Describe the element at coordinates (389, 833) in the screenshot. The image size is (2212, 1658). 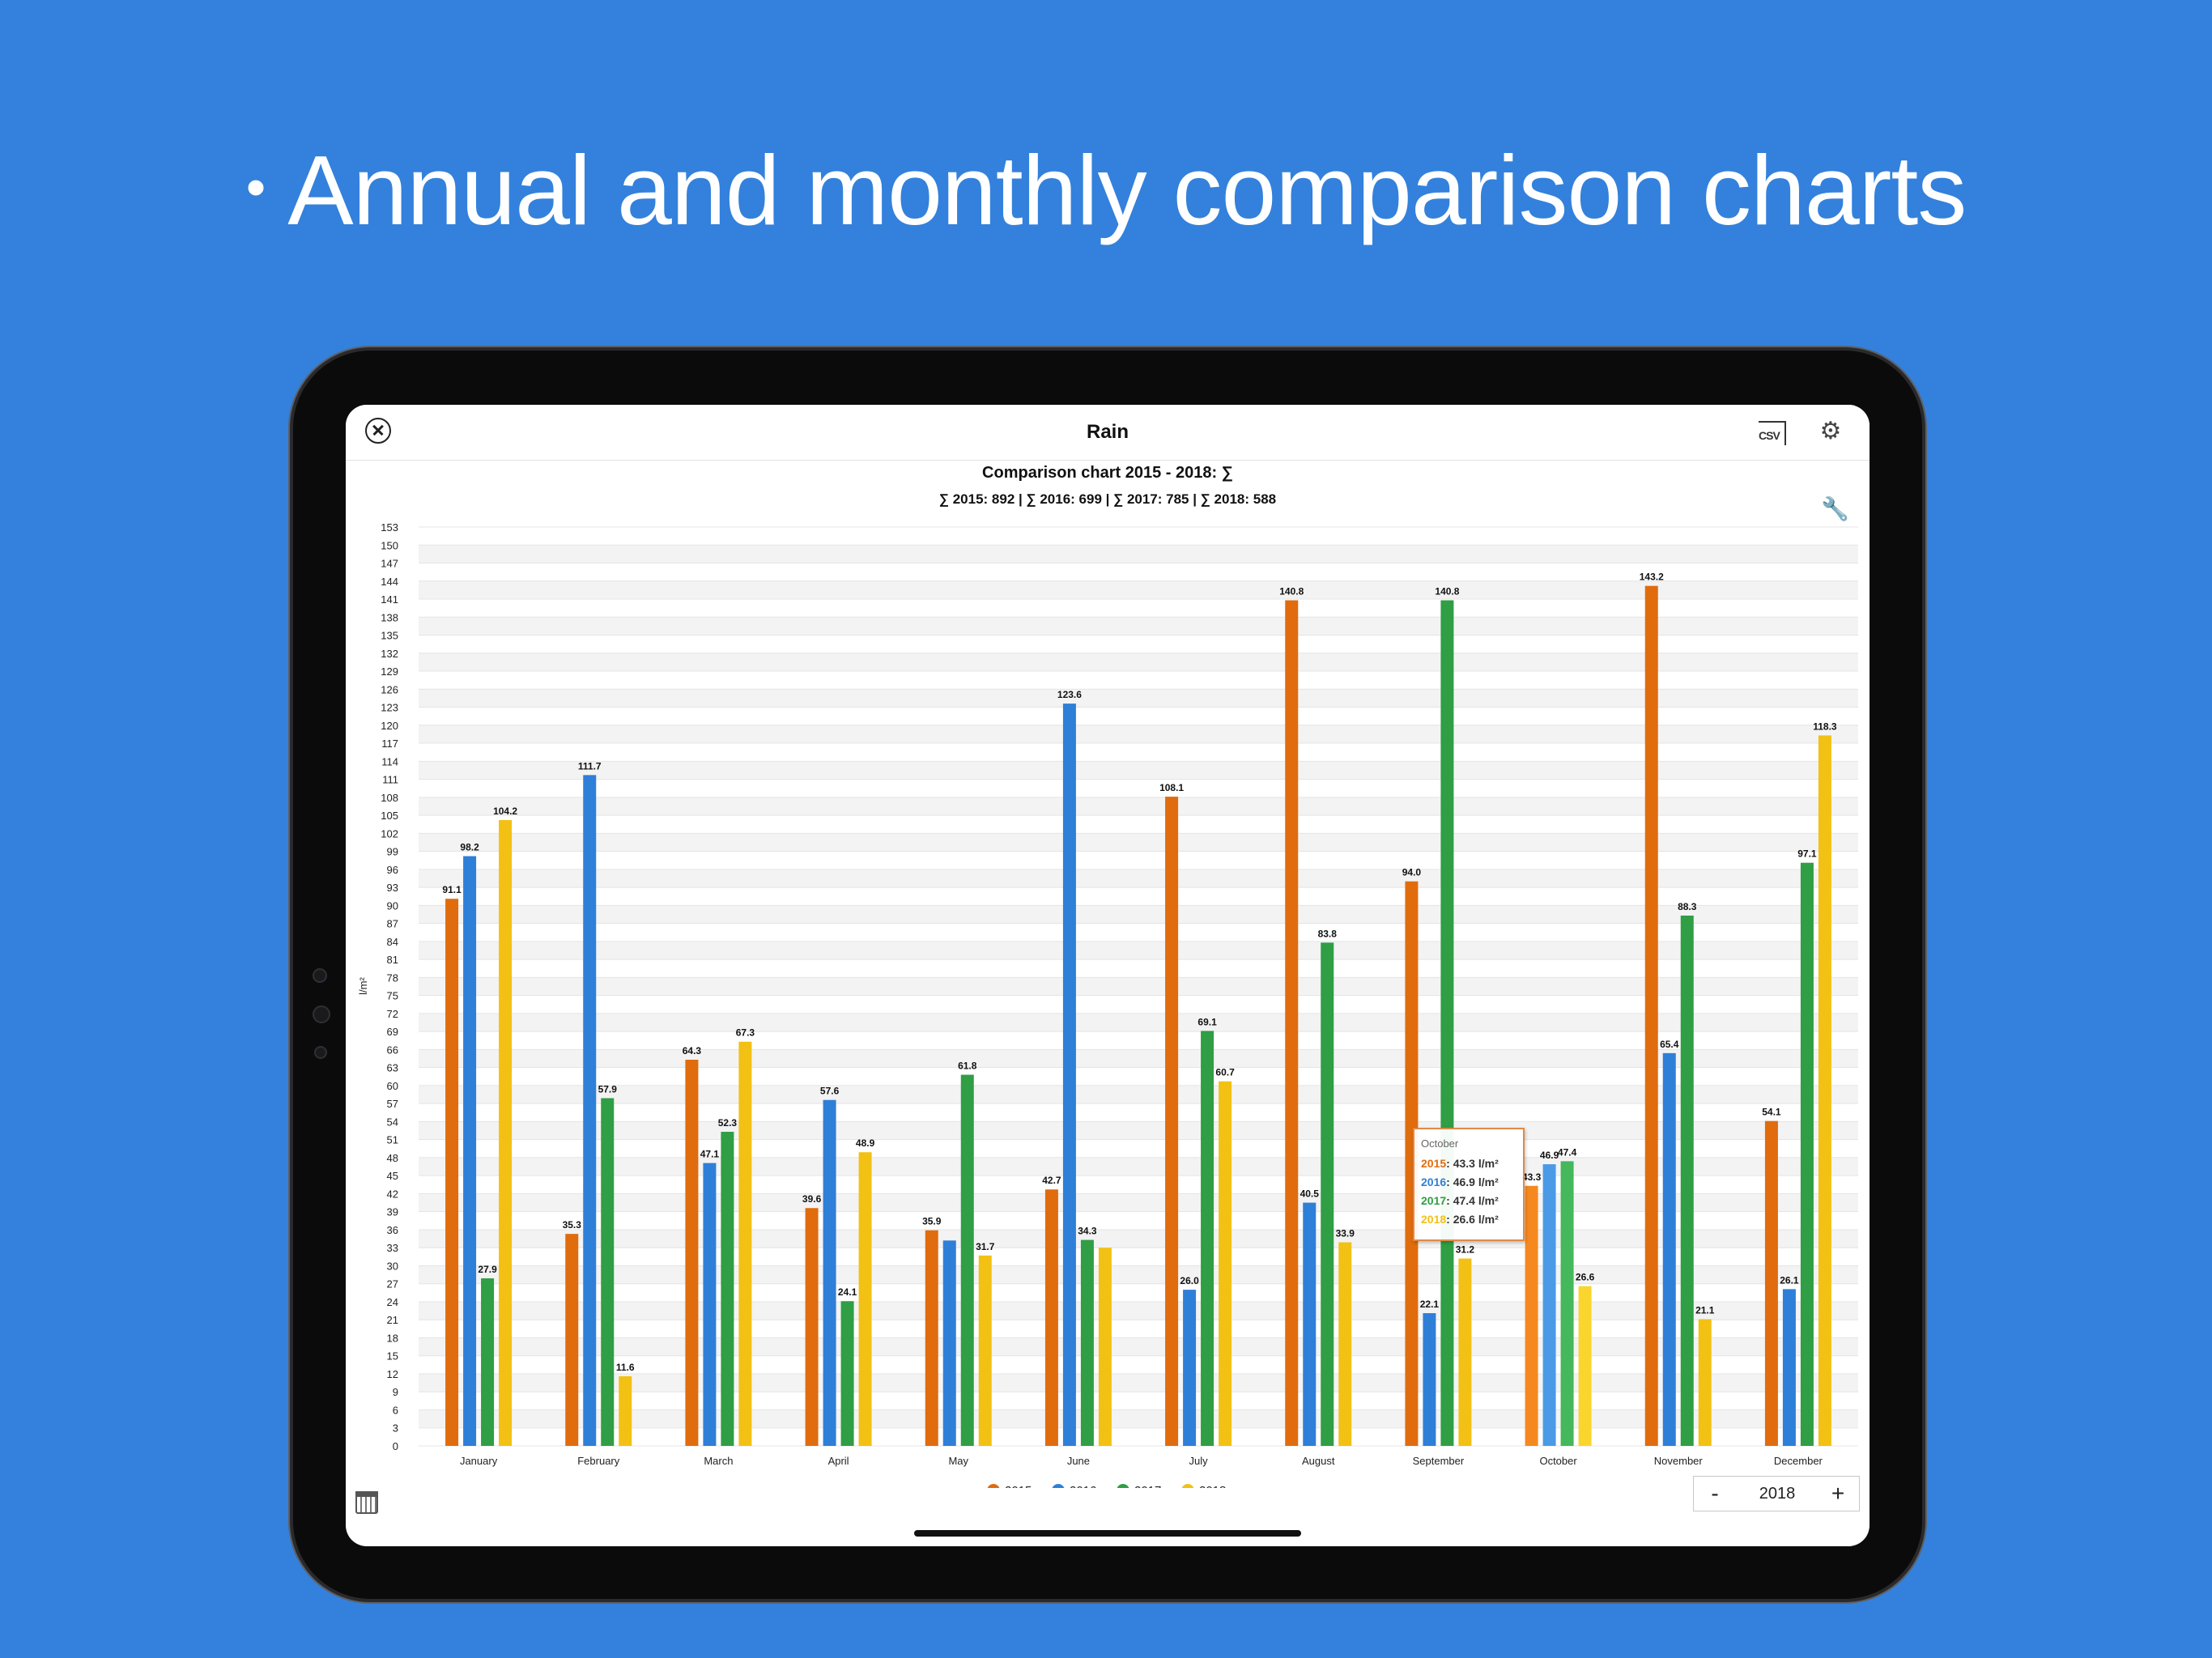
I see `y-tick-label: 102` at that location.